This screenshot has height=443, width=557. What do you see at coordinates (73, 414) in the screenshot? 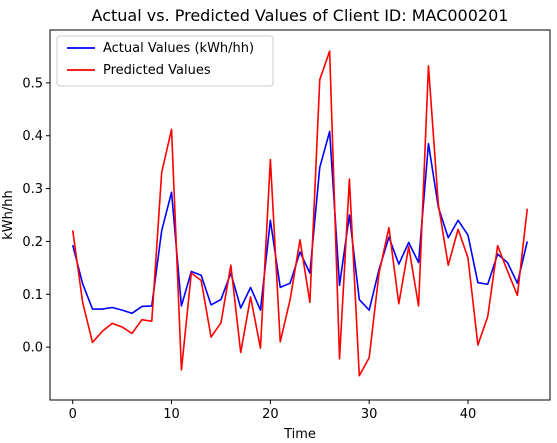
I see `x-tick-label: 0` at bounding box center [73, 414].